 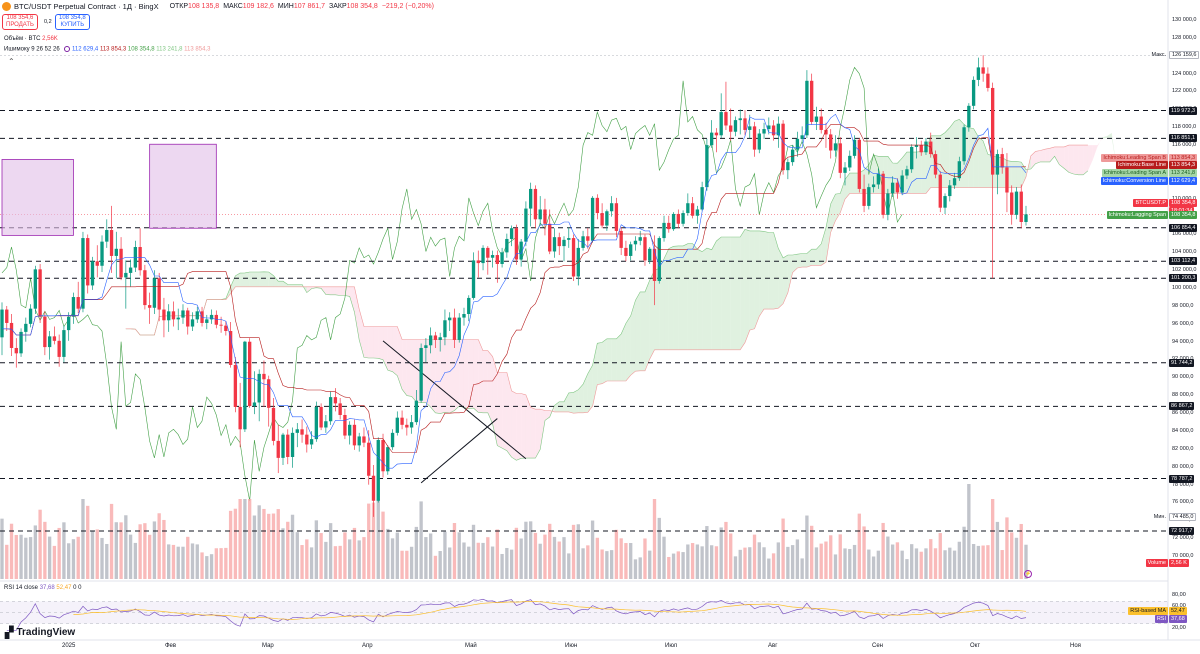 What do you see at coordinates (171, 646) in the screenshot?
I see `time-axis-tick: Фев` at bounding box center [171, 646].